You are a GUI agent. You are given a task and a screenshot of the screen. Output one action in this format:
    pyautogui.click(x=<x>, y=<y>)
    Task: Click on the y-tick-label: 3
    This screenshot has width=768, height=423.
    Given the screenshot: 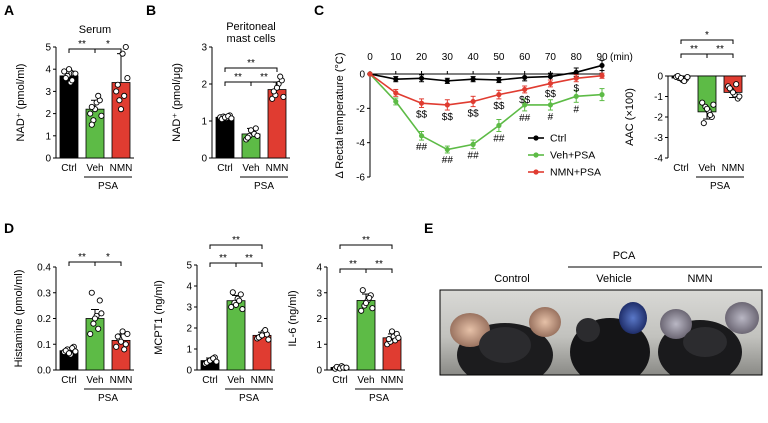 What is the action you would take?
    pyautogui.click(x=319, y=293)
    